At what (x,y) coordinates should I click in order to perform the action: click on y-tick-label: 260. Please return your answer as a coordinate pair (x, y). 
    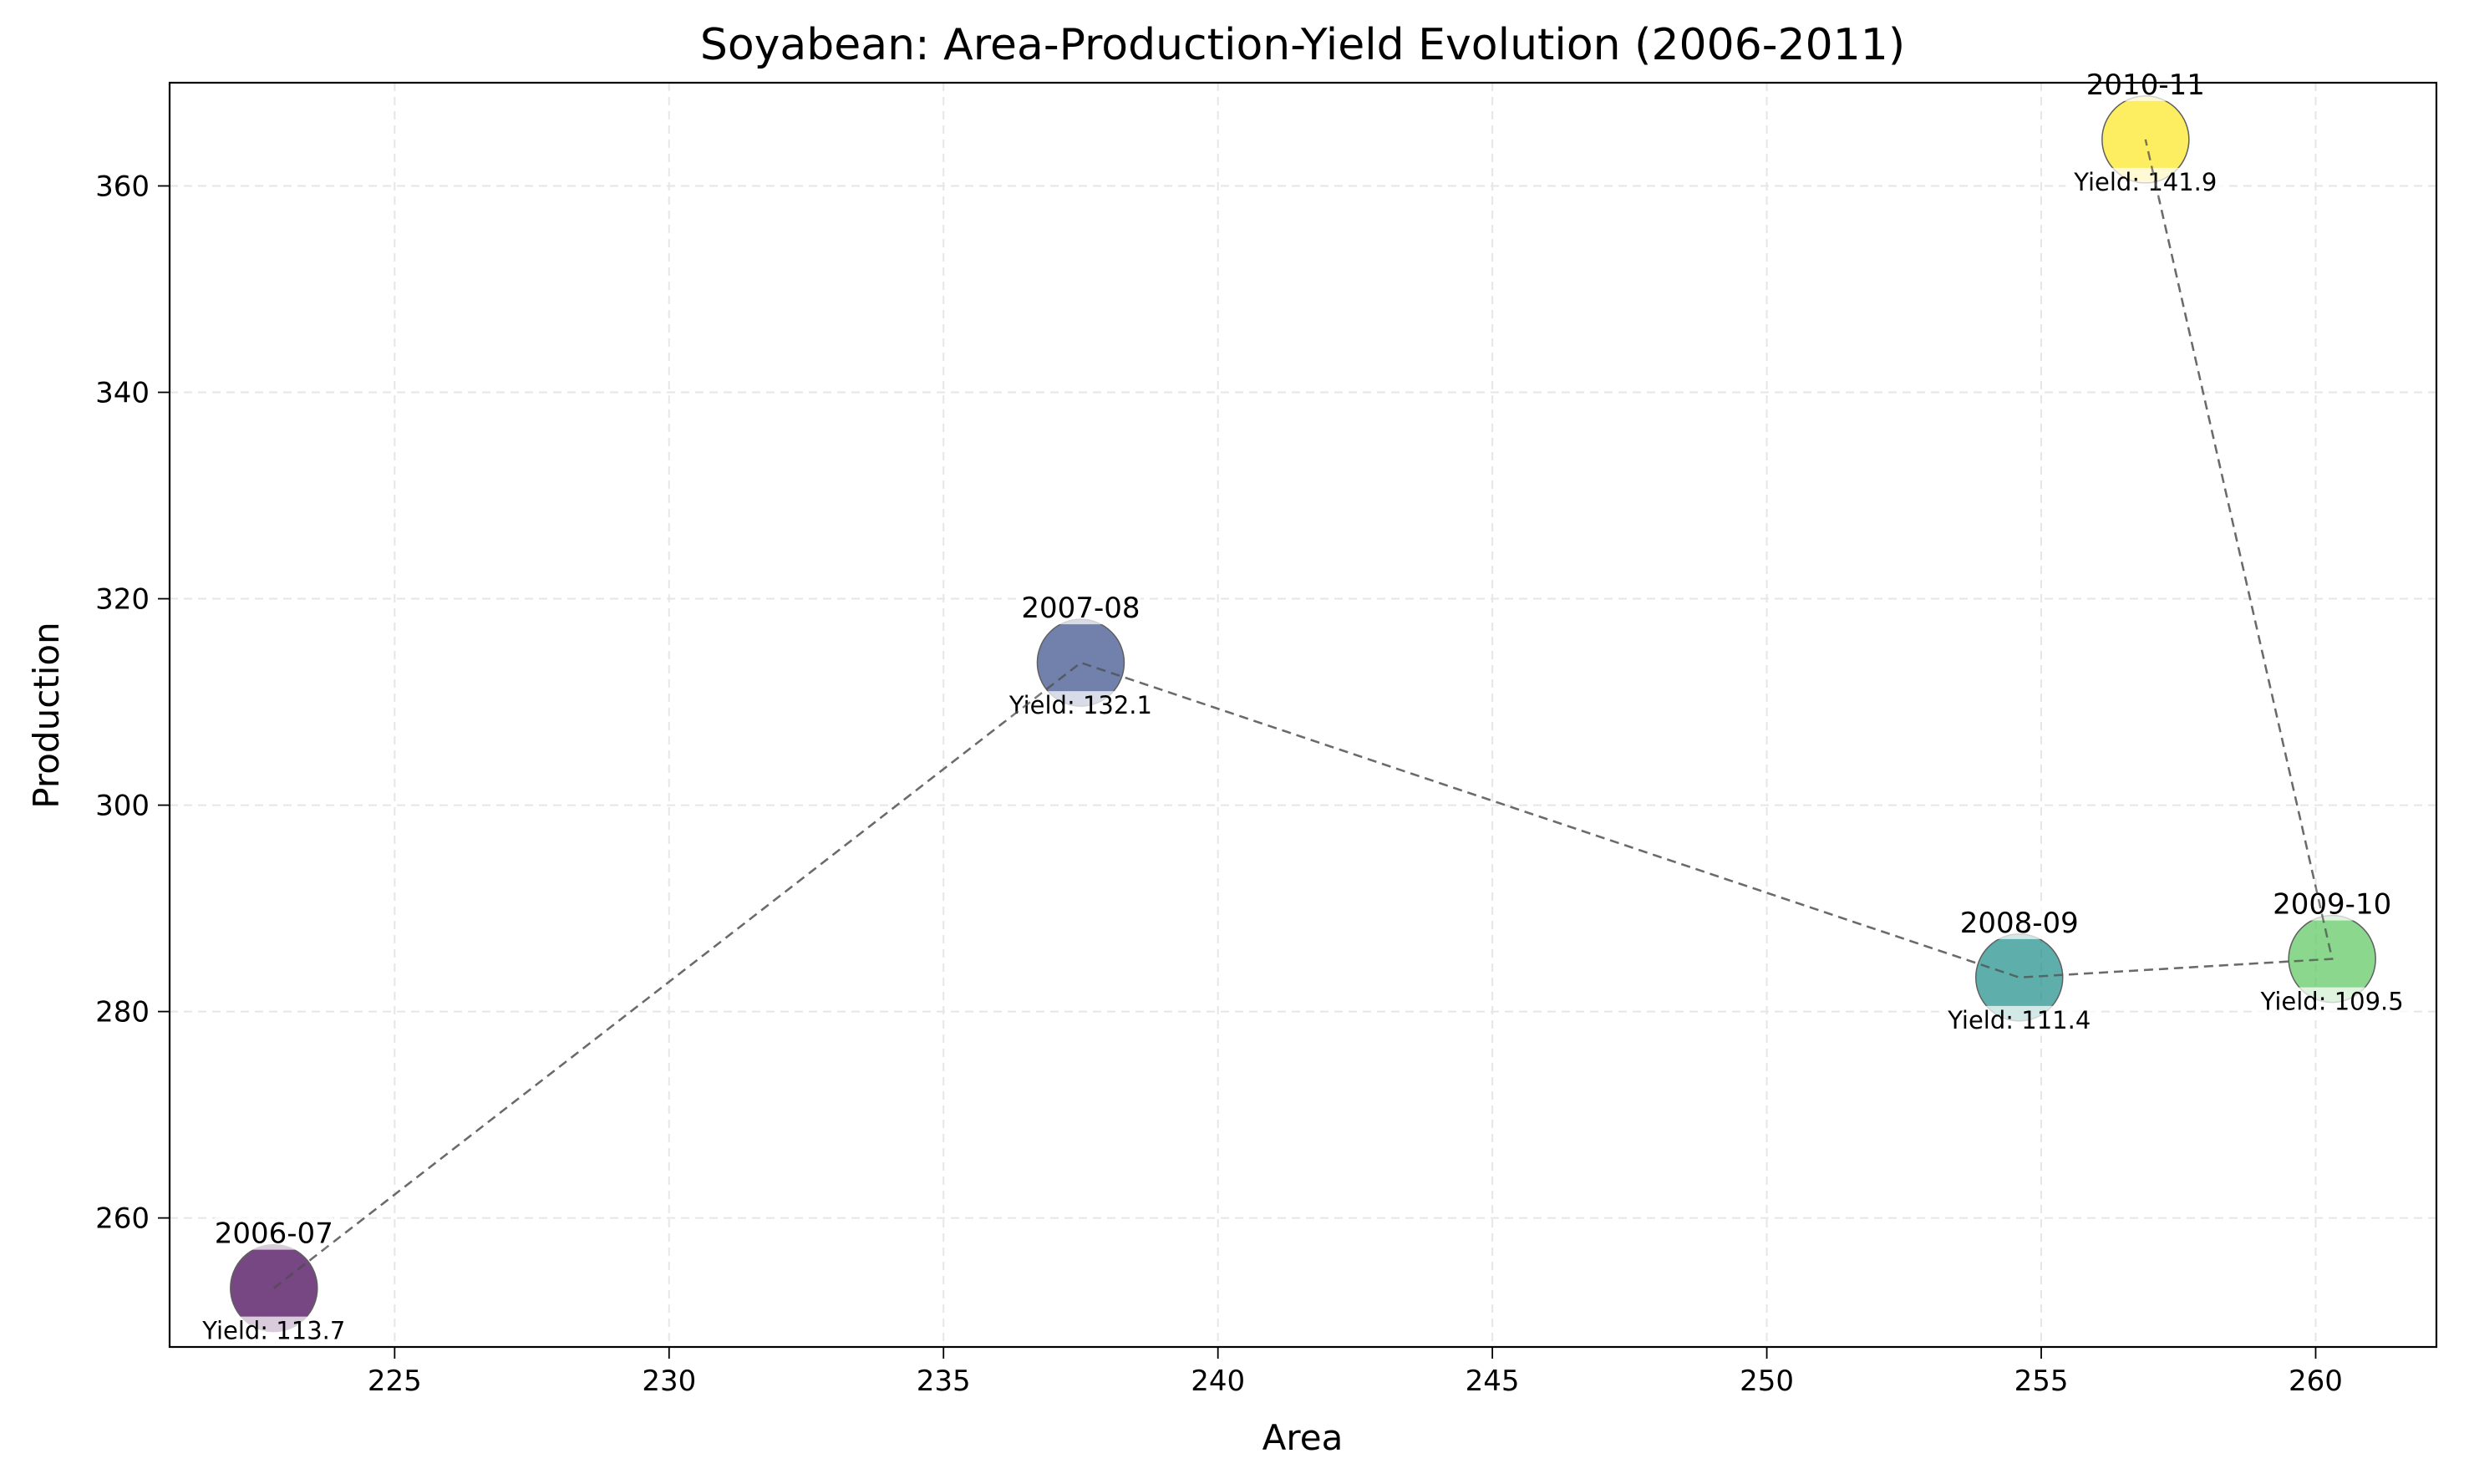
    Looking at the image, I should click on (123, 1219).